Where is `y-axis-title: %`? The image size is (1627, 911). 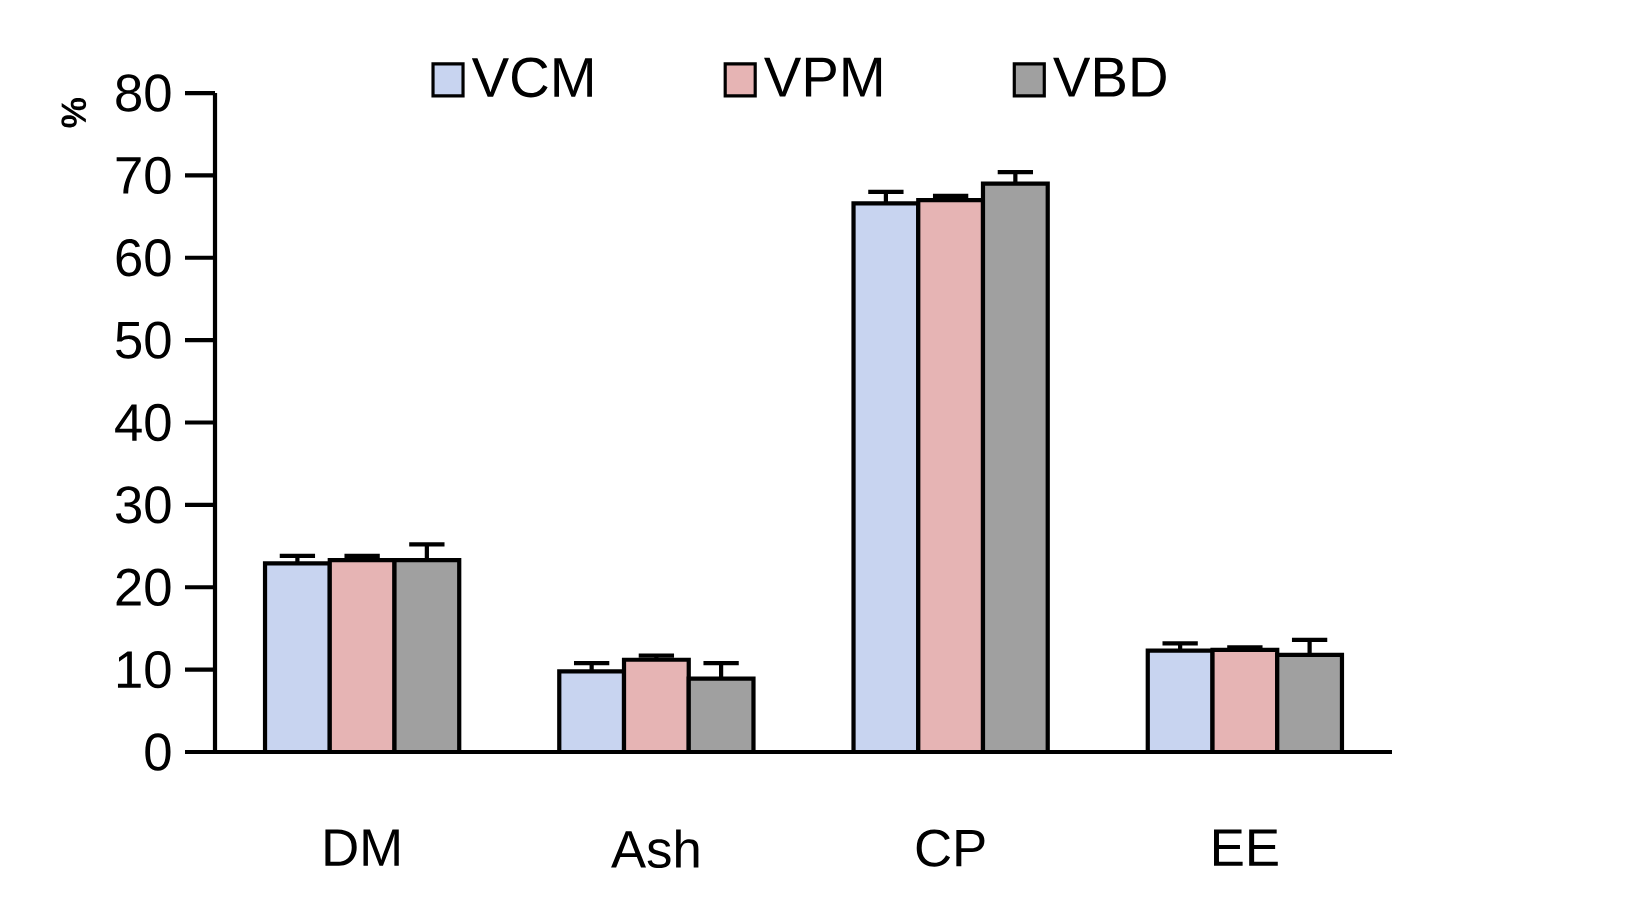 y-axis-title: % is located at coordinates (74, 113).